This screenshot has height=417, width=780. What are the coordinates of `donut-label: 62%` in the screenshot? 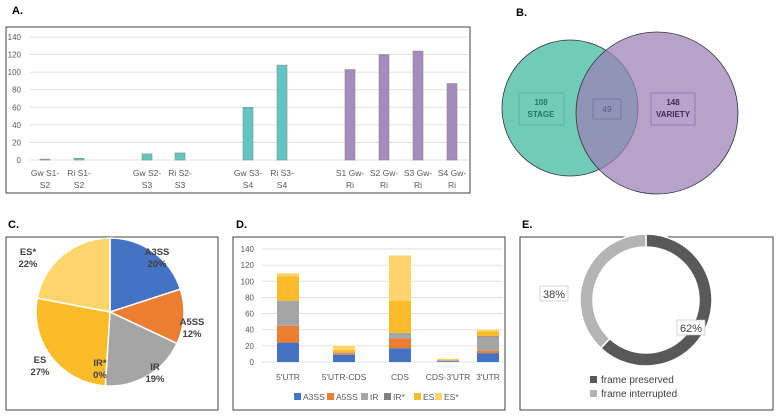 It's located at (691, 329).